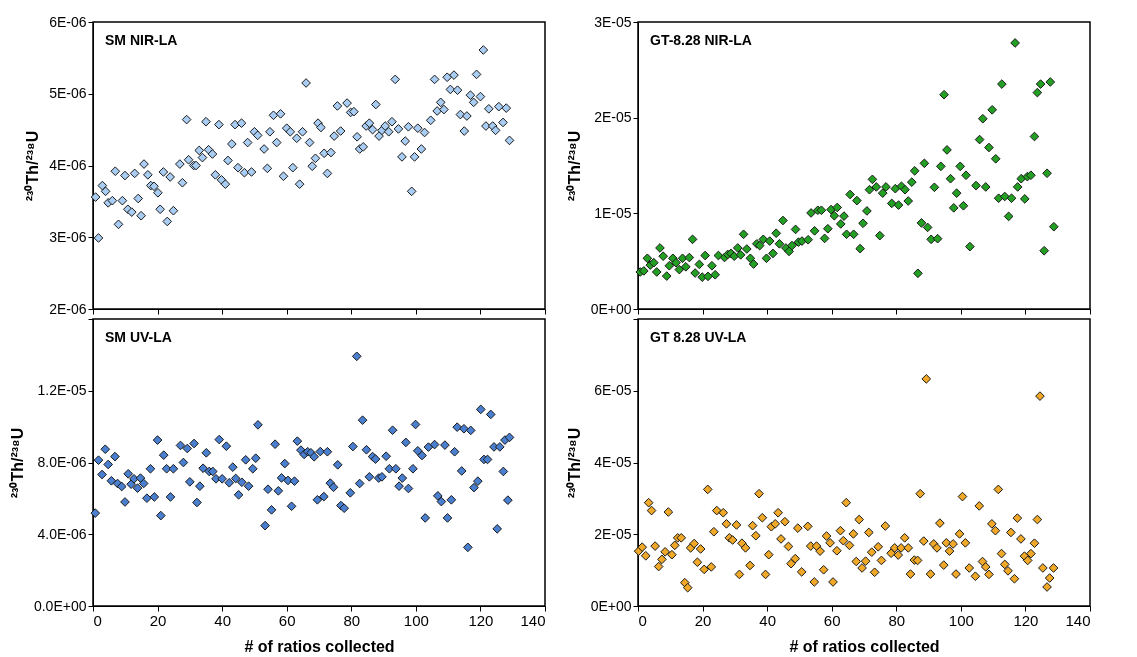 This screenshot has height=657, width=1137. I want to click on y-tick-label: 4E-06, so click(68, 165).